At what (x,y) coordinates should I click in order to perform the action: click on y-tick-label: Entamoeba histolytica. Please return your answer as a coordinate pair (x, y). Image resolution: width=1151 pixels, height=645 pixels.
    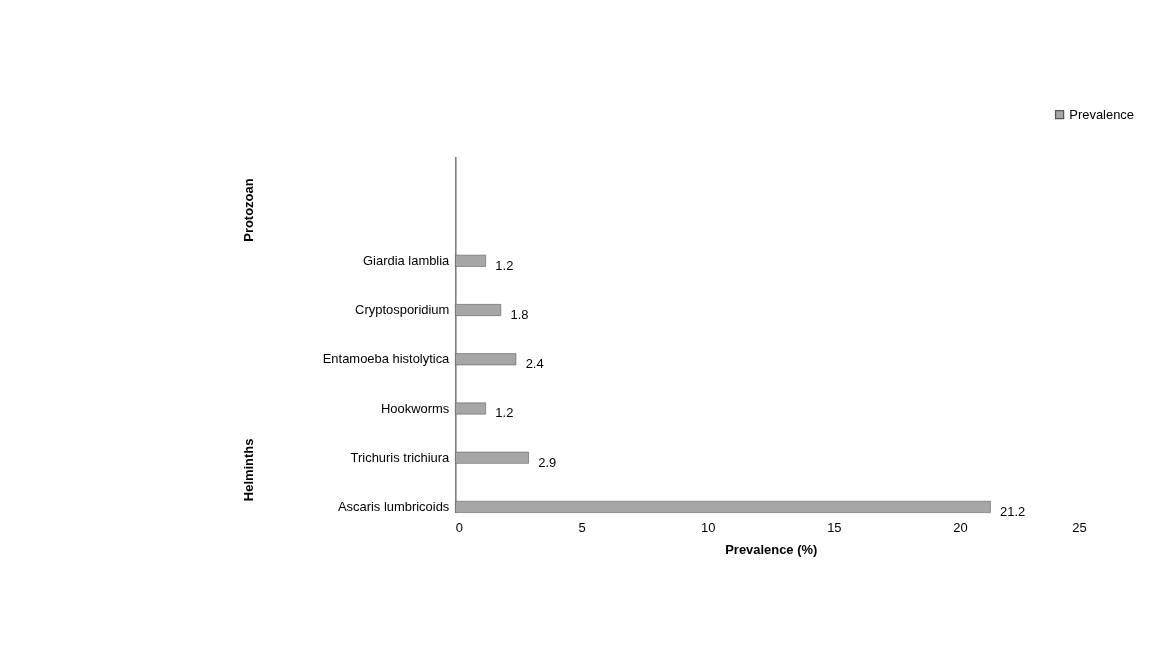
    Looking at the image, I should click on (386, 359).